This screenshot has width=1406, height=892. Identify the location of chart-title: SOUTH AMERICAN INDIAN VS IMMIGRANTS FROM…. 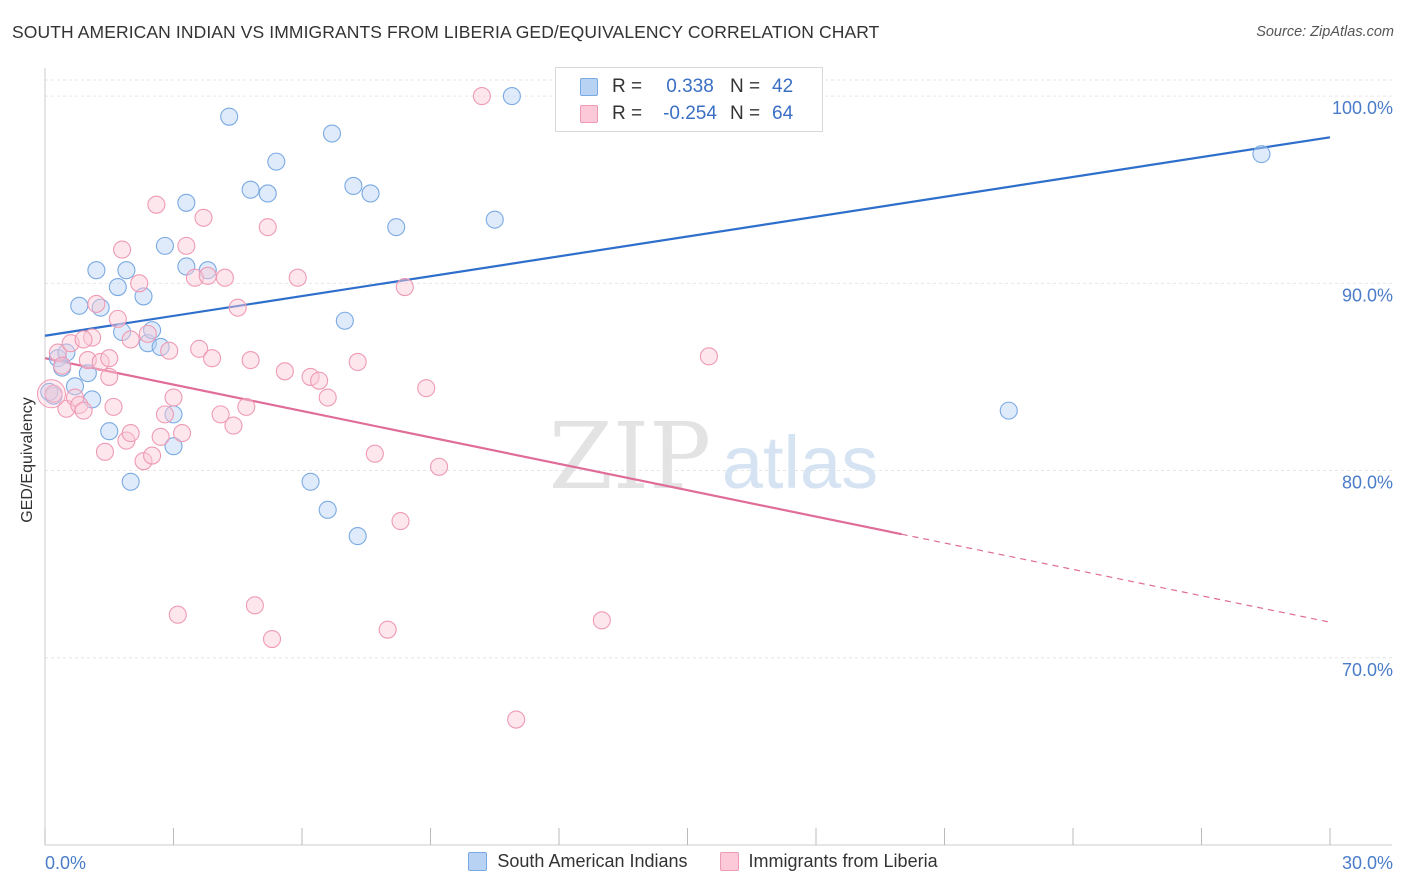
(446, 32).